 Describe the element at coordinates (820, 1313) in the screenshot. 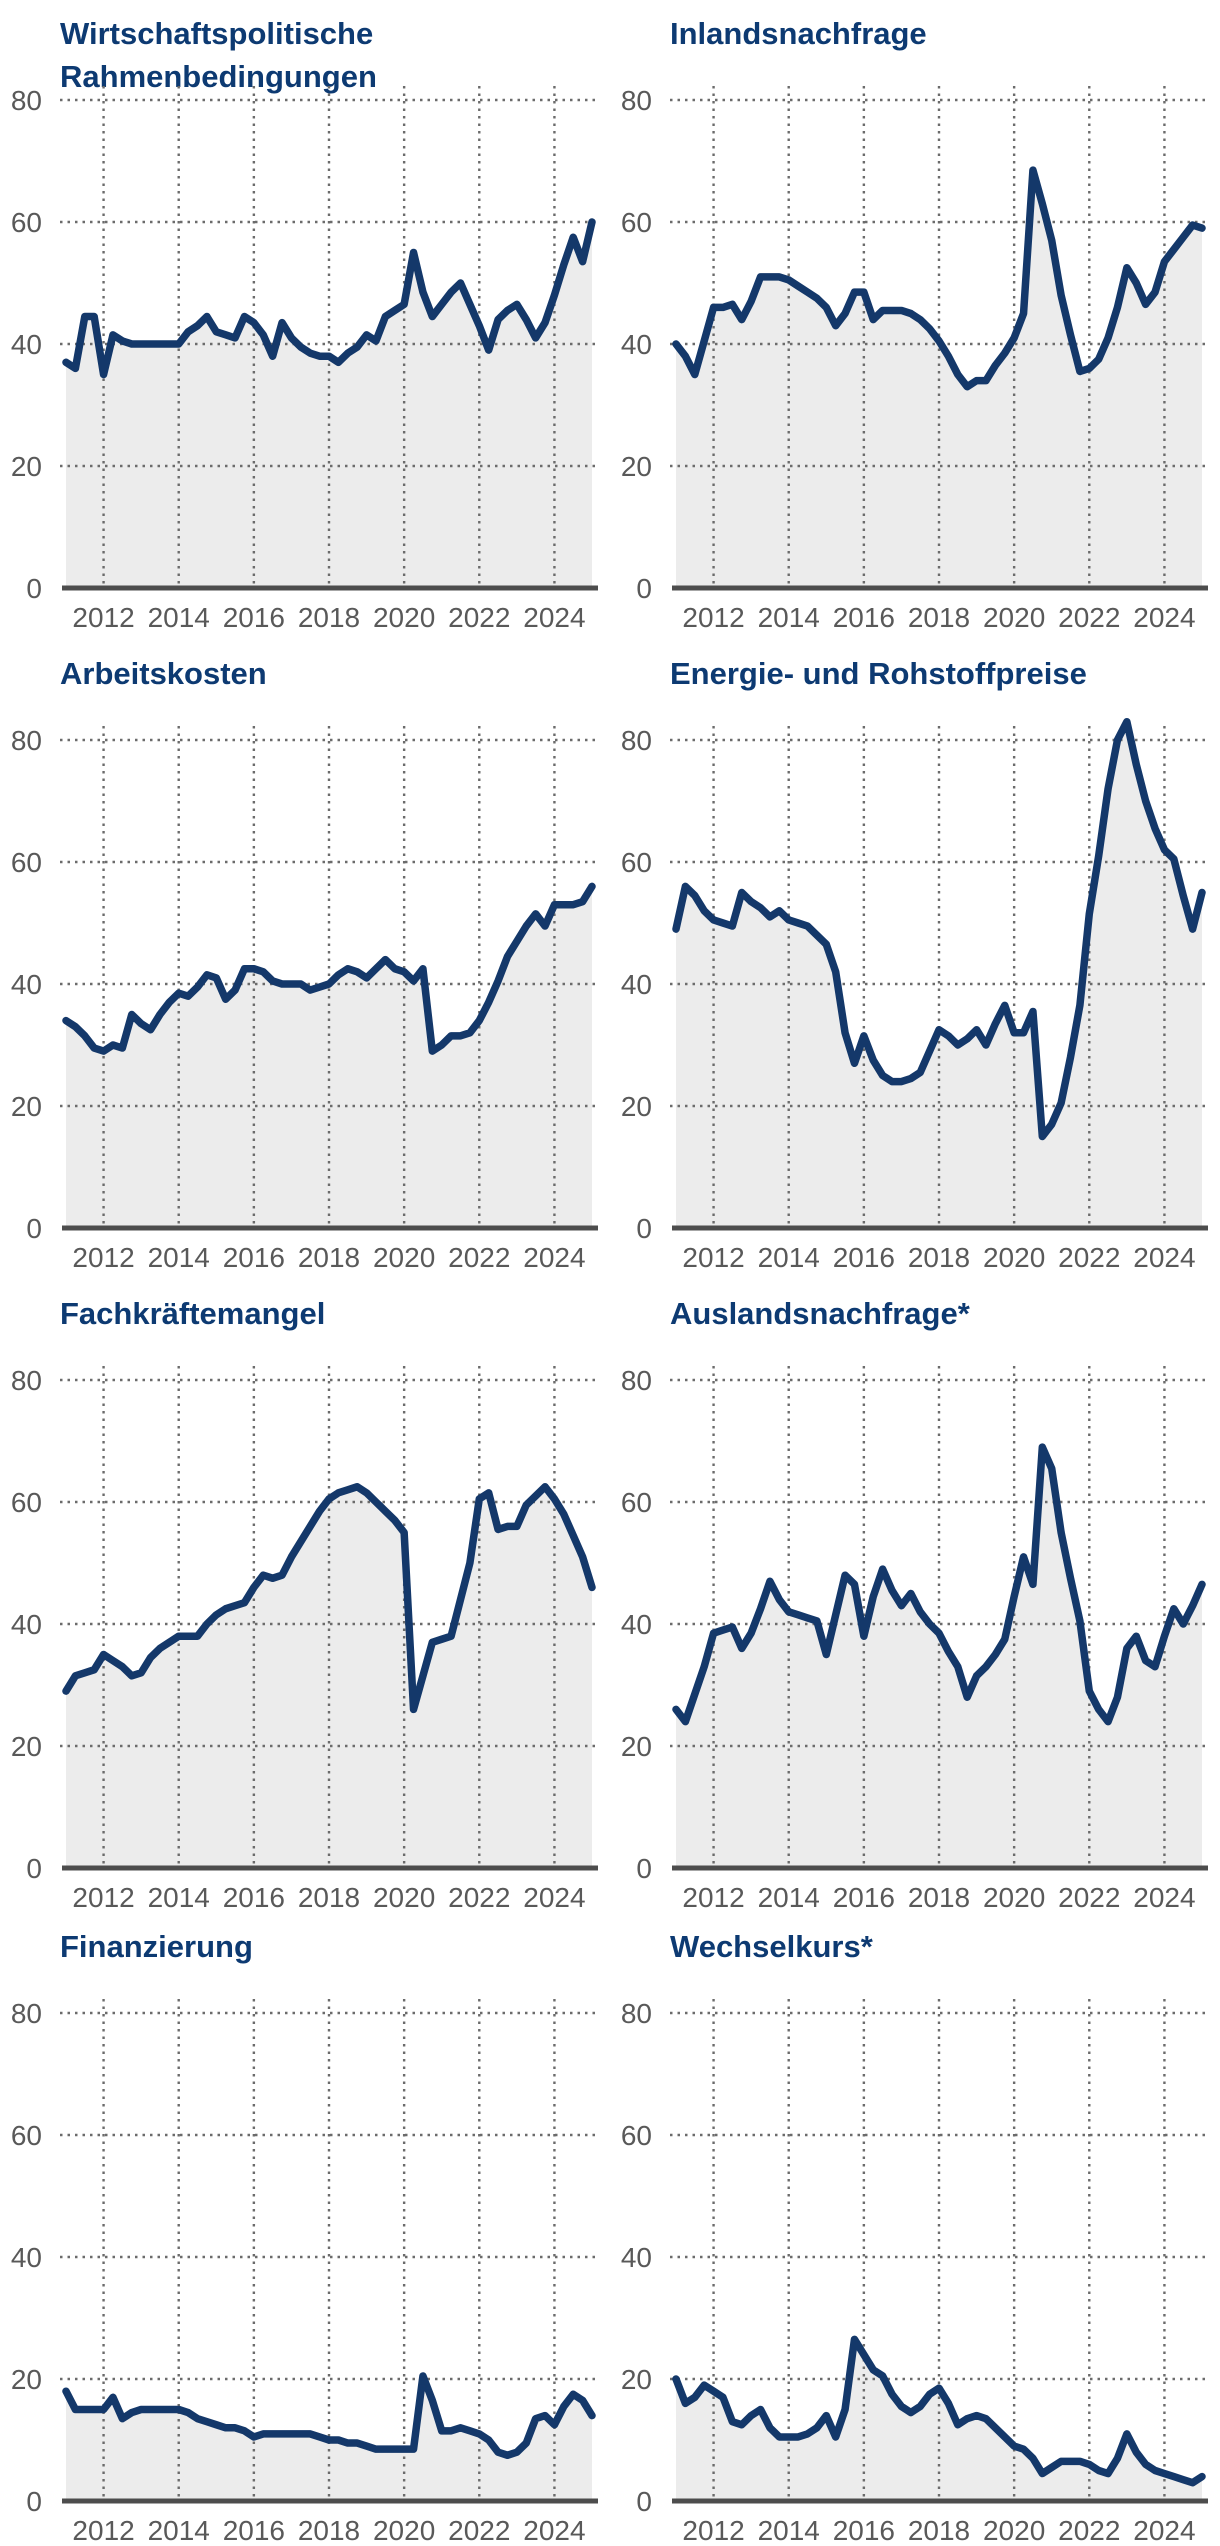

I see `chart-title: Auslandsnachfrage*` at that location.